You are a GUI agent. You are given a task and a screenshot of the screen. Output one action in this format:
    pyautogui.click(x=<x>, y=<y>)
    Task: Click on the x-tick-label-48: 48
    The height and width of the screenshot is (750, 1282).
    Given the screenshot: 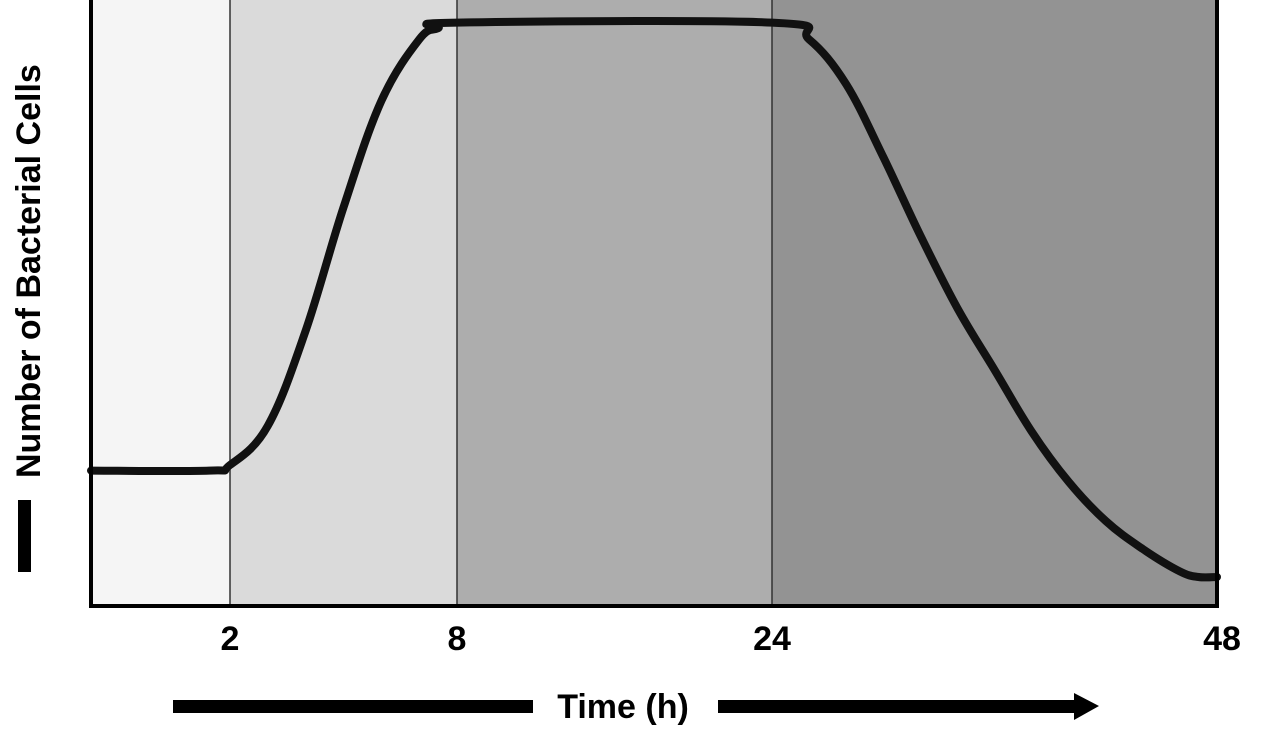 What is the action you would take?
    pyautogui.click(x=1222, y=639)
    